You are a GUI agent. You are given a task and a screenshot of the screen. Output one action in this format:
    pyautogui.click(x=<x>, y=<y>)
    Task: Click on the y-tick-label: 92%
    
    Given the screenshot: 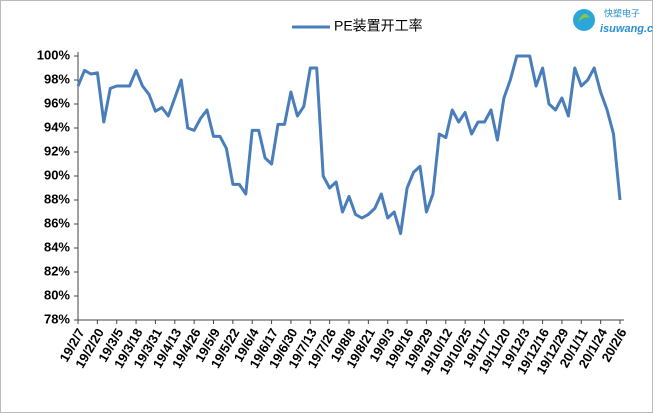 What is the action you would take?
    pyautogui.click(x=57, y=150)
    